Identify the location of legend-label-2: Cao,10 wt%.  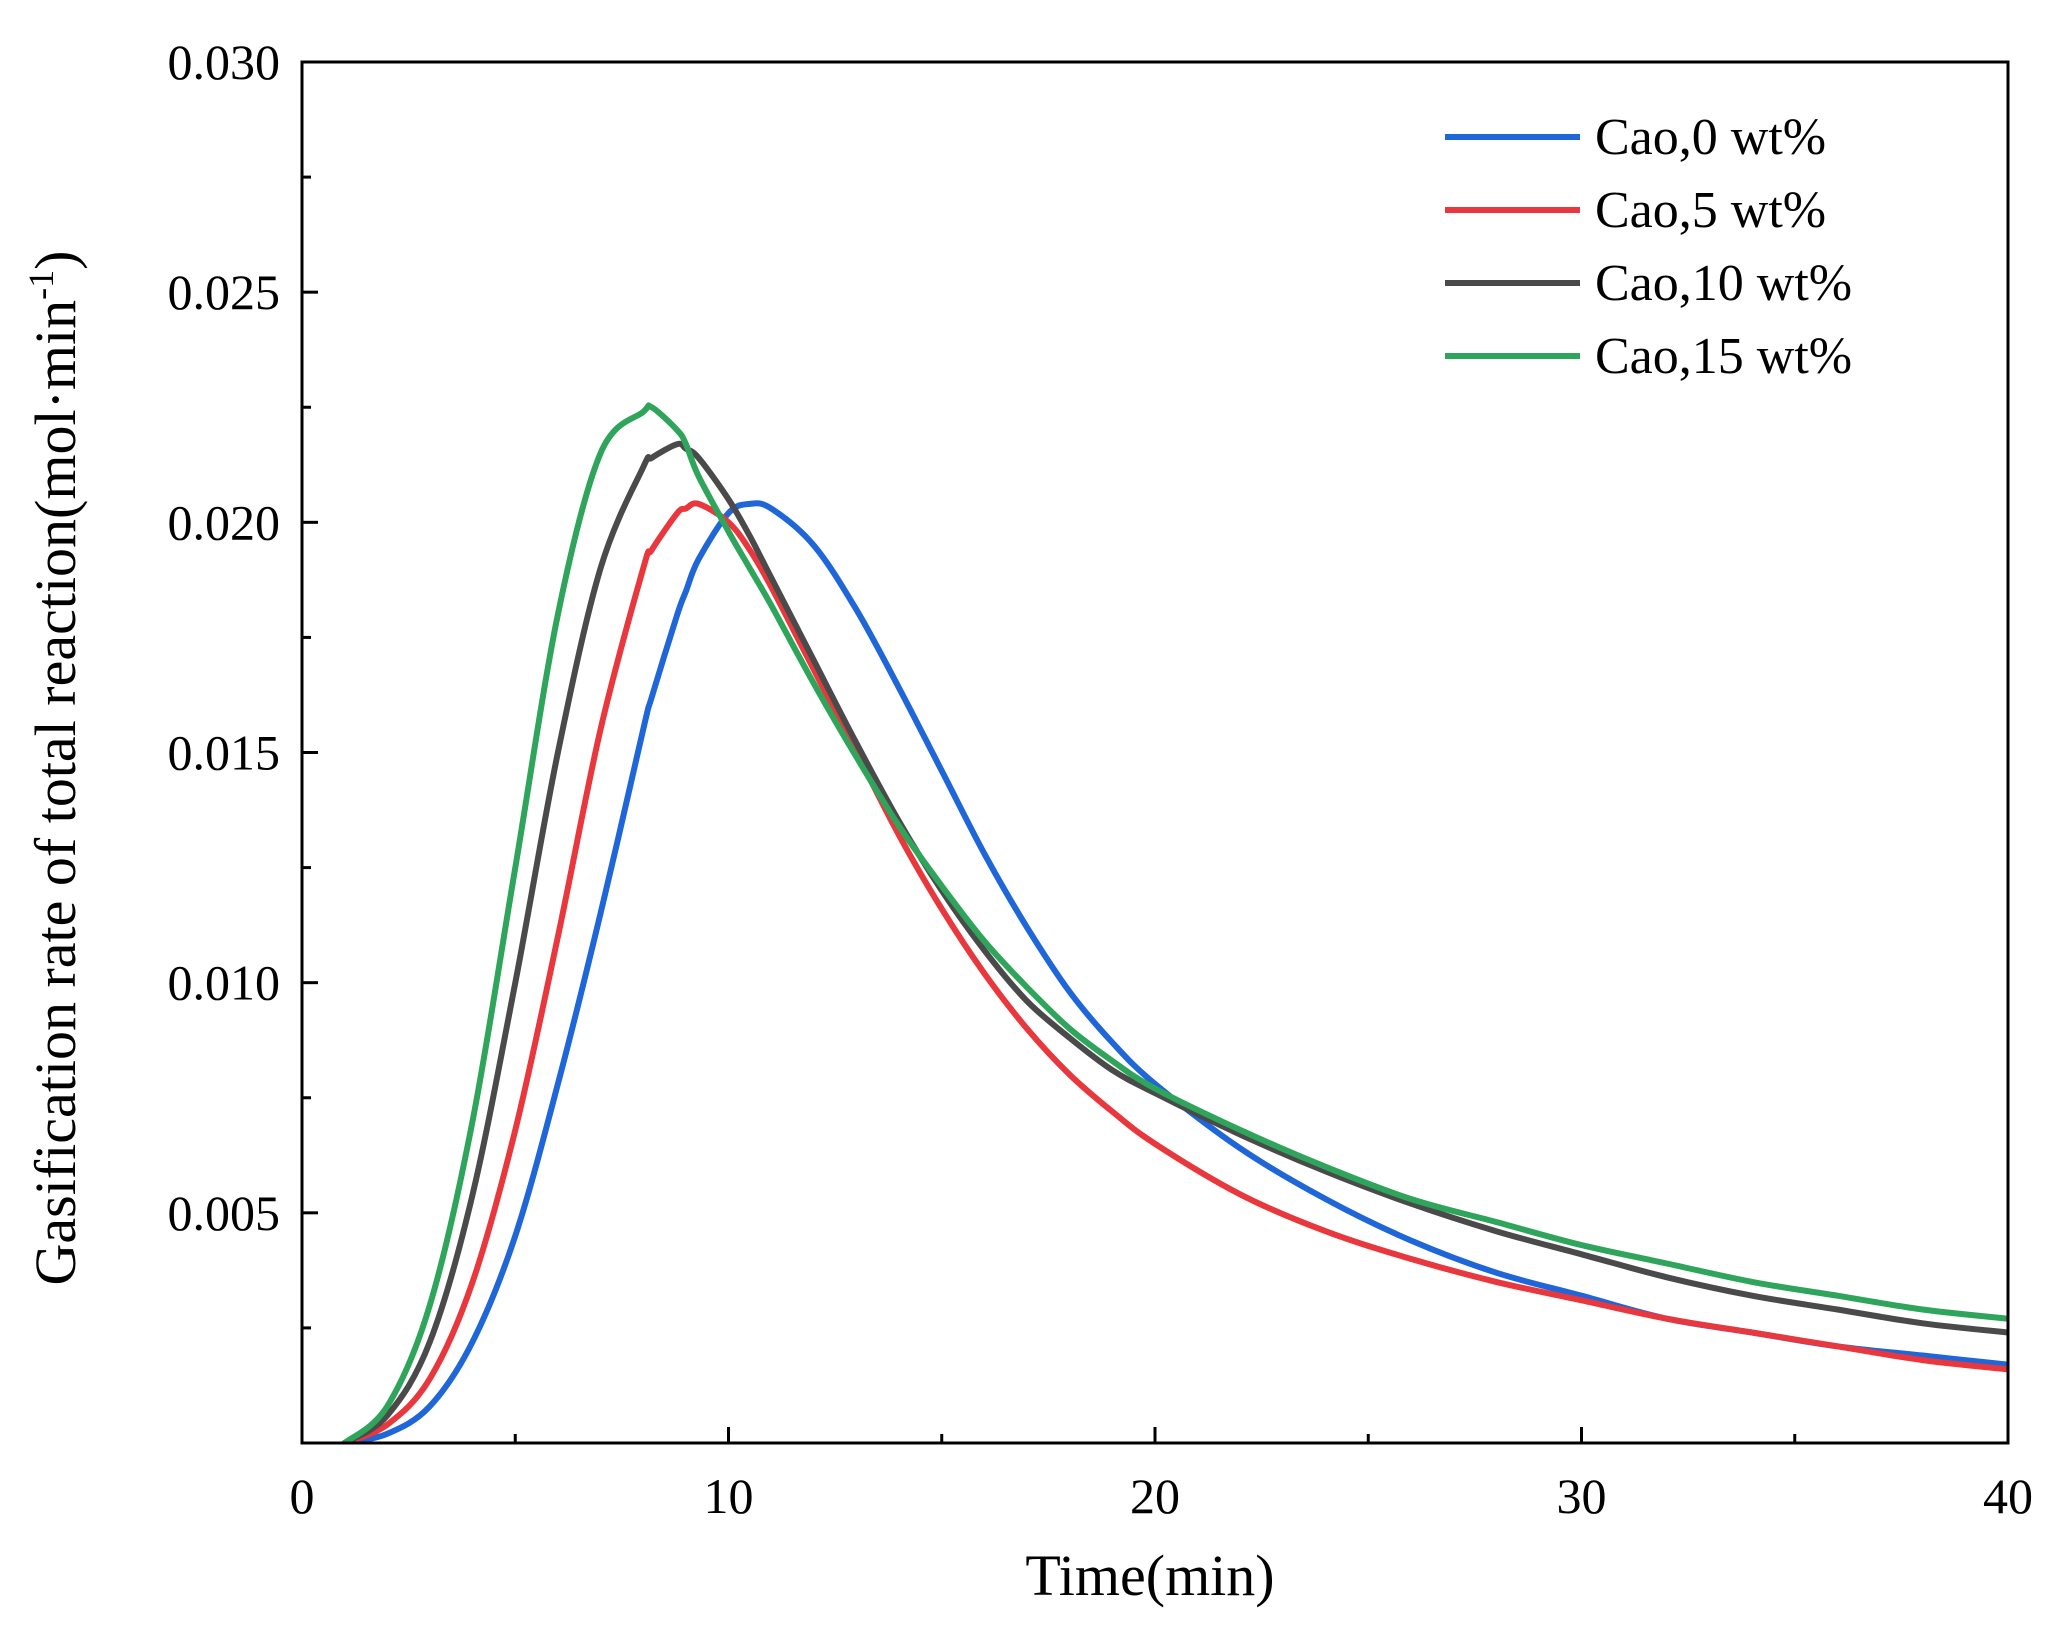
(1723, 283).